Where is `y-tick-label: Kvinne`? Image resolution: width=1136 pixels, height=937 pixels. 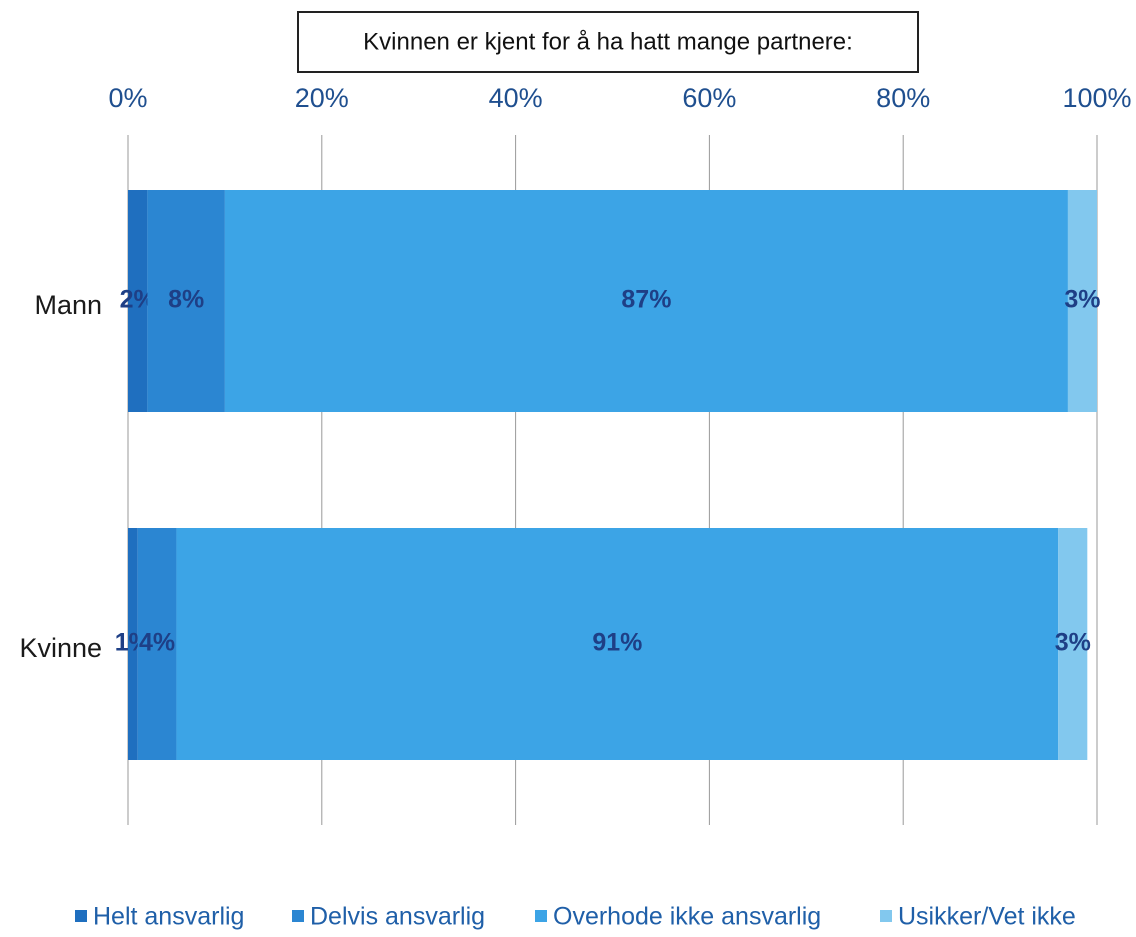
y-tick-label: Kvinne is located at coordinates (60, 648).